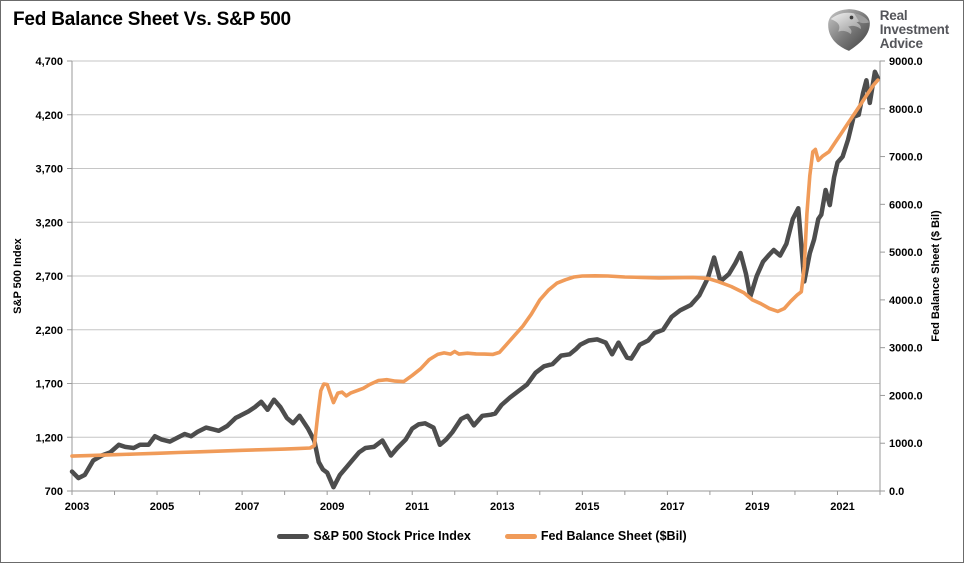 The height and width of the screenshot is (563, 964). I want to click on chart-title: Fed Balance Sheet Vs. S&P 500, so click(152, 19).